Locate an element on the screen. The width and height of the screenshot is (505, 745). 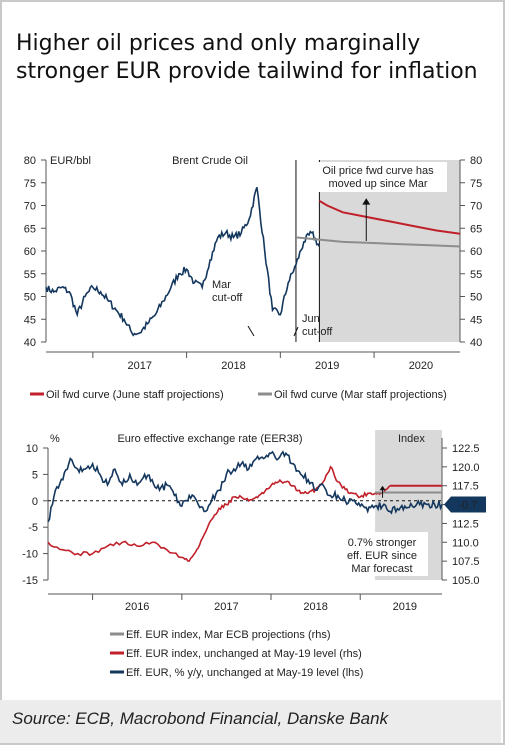
y-tick-label-right: 50 is located at coordinates (476, 298).